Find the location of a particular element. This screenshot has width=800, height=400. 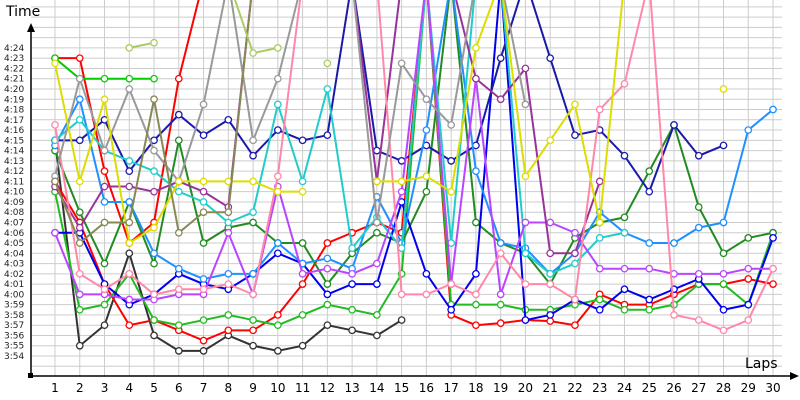

x-tick-label: 16 is located at coordinates (426, 388).